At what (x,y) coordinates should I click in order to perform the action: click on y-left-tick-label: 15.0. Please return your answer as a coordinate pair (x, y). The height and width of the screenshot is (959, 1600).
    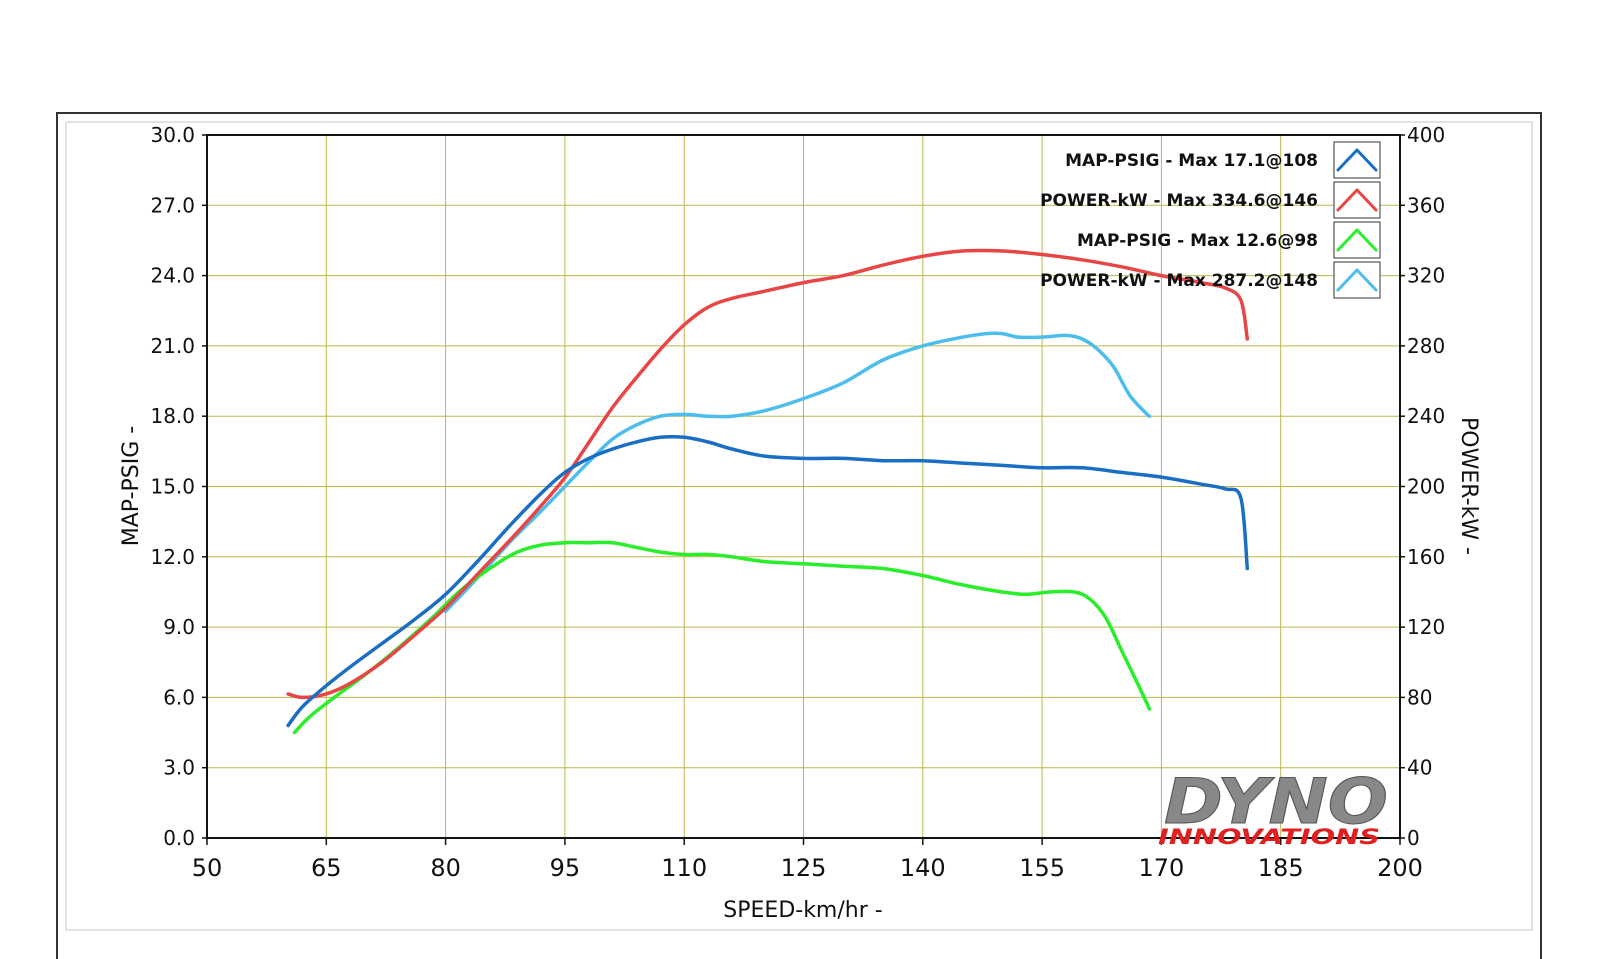
    Looking at the image, I should click on (172, 487).